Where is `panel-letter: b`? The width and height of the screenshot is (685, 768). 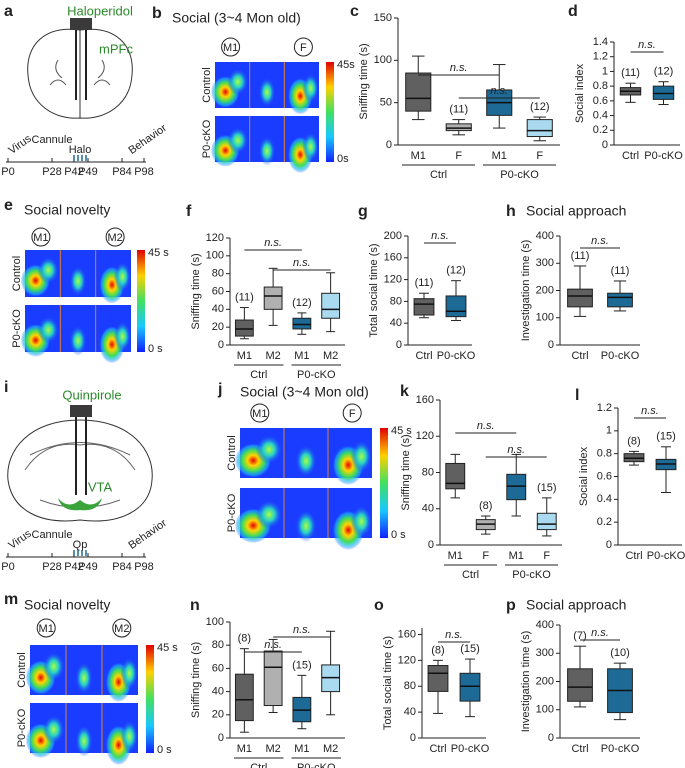 panel-letter: b is located at coordinates (157, 13).